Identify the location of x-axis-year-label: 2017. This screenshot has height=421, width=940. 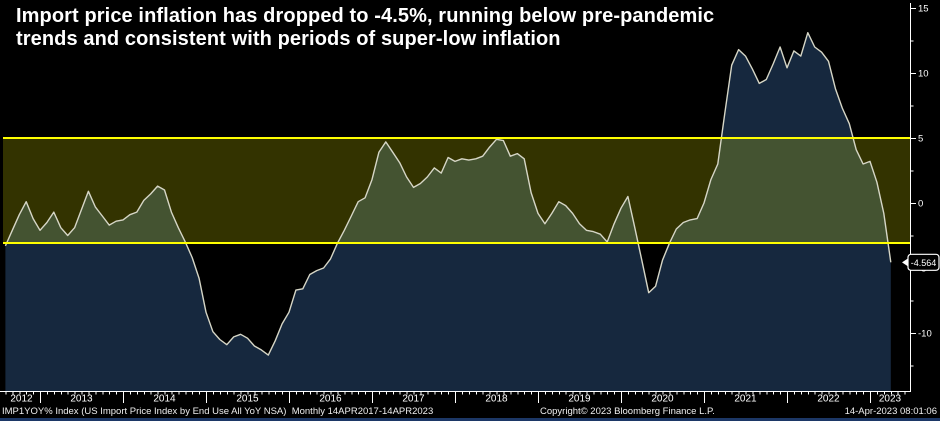
(413, 399).